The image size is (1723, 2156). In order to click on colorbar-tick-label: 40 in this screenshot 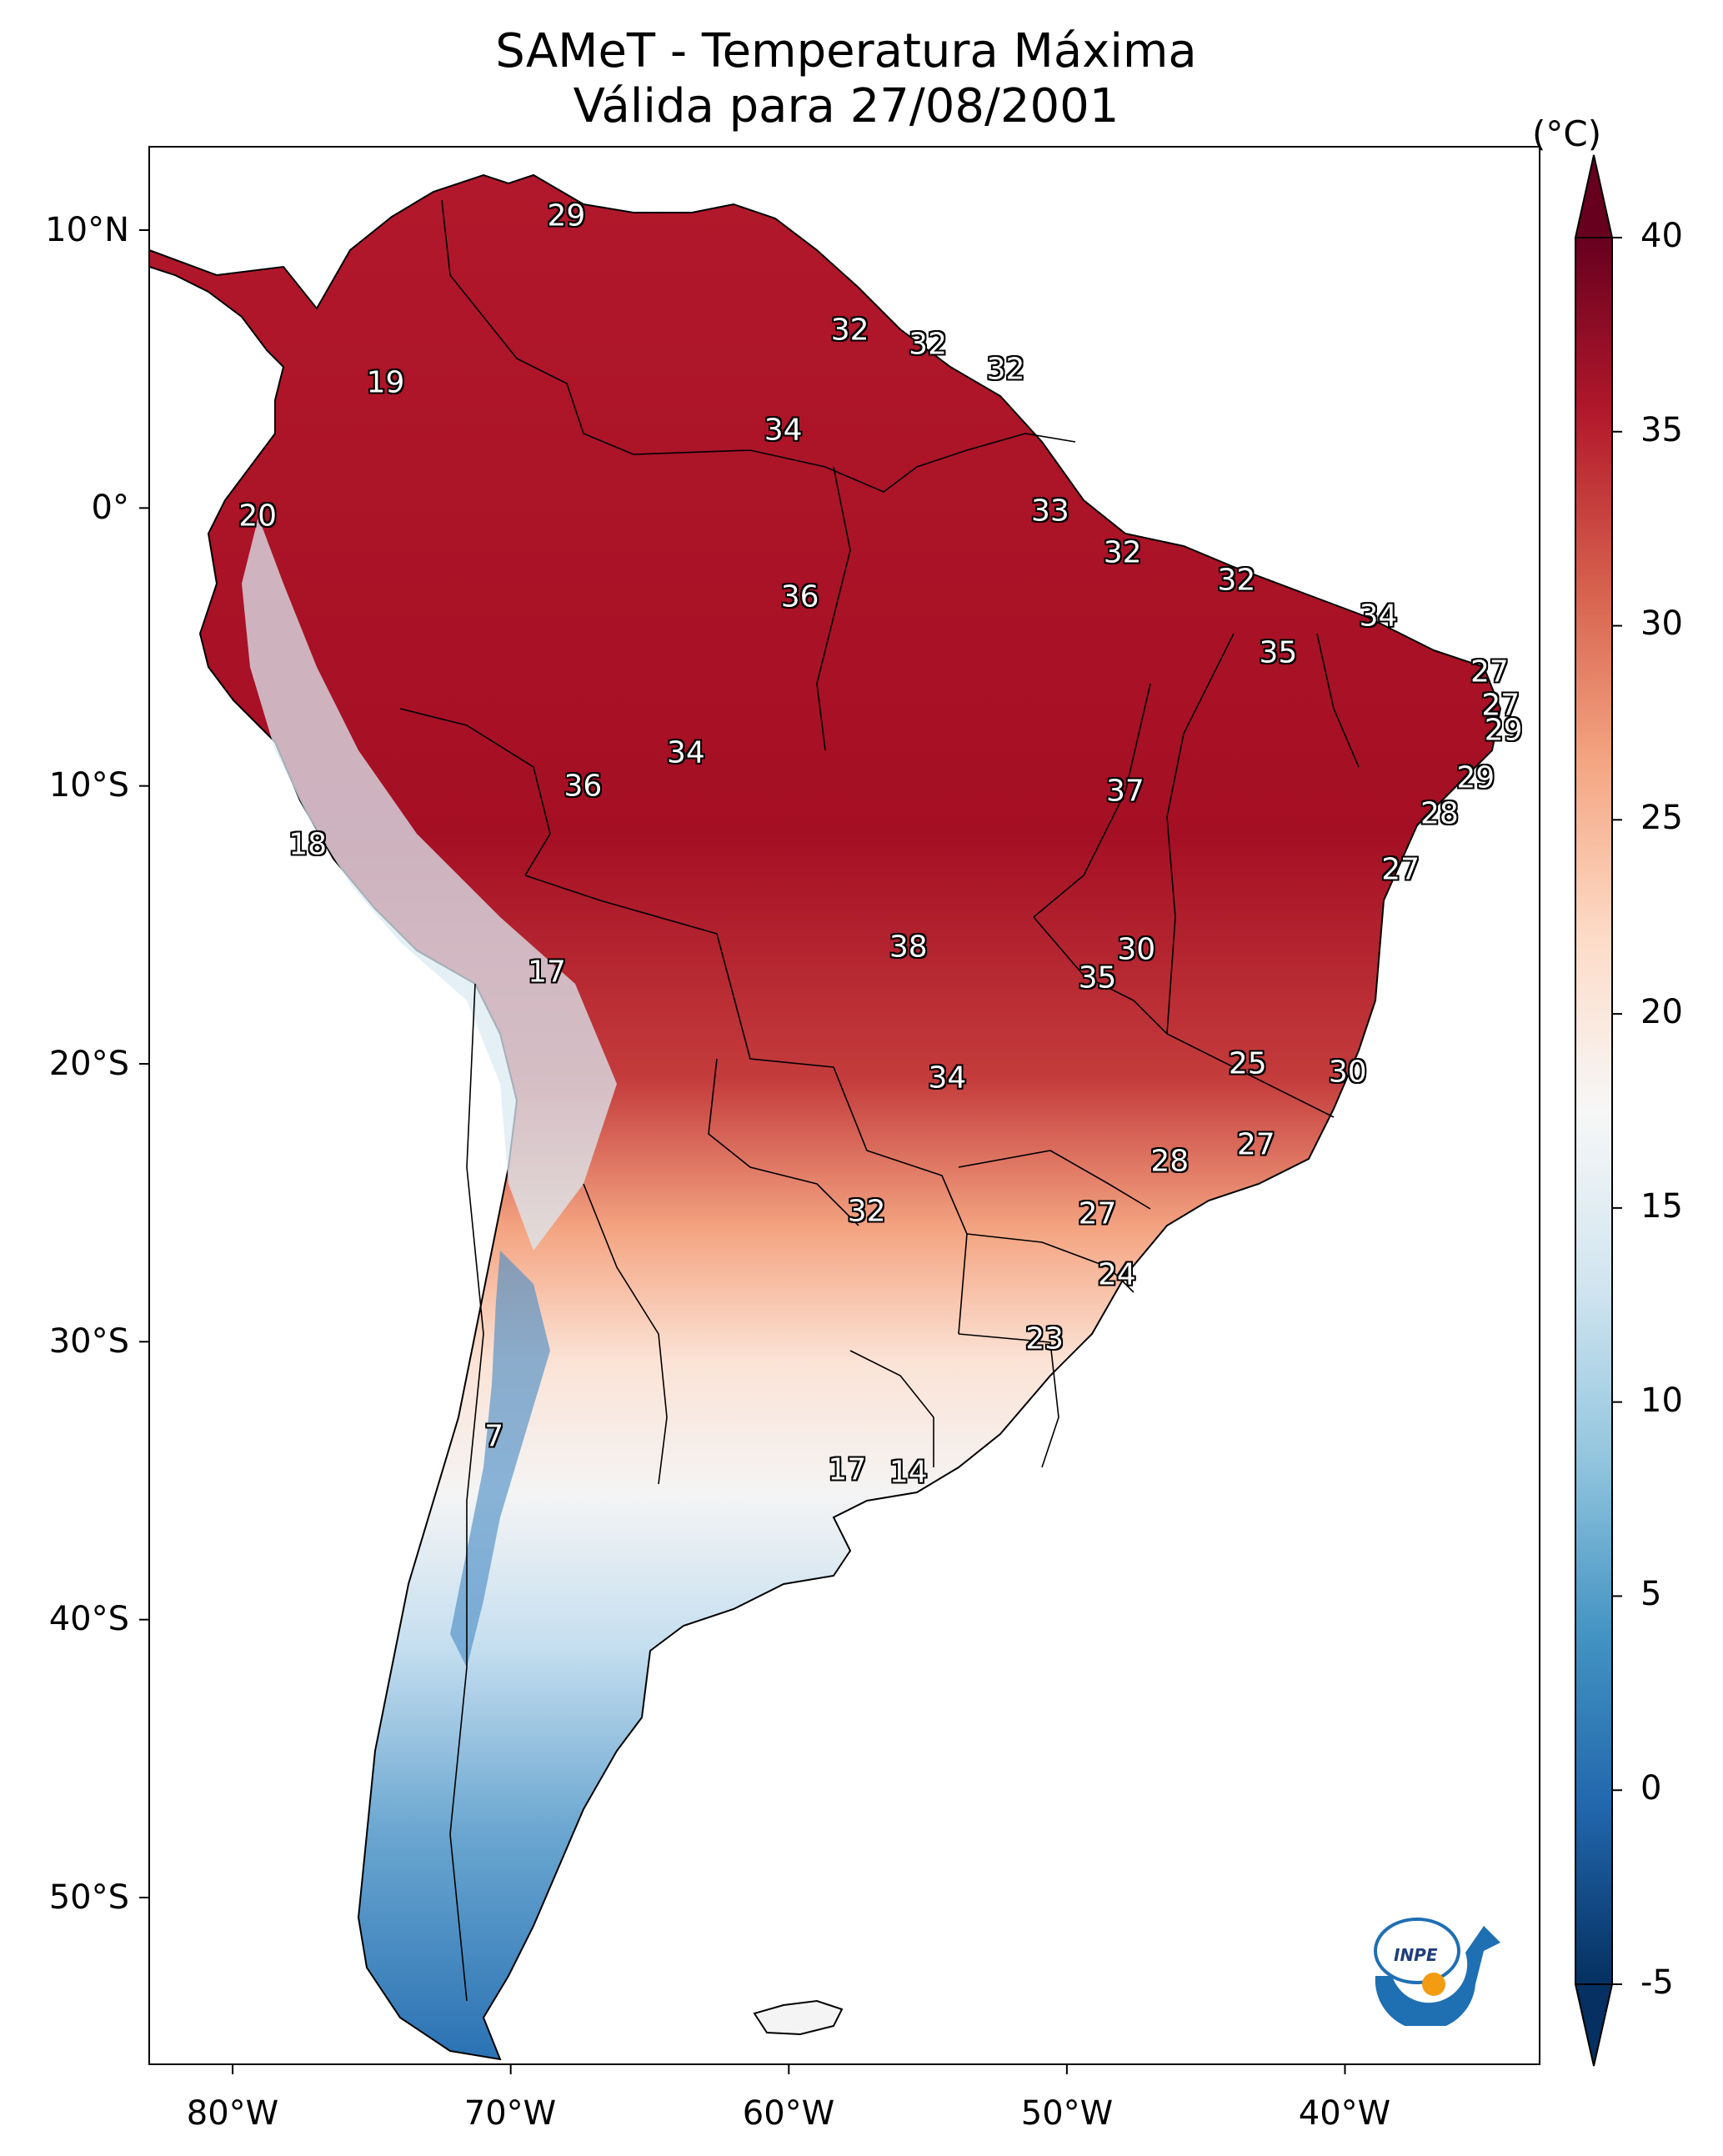, I will do `click(1661, 236)`.